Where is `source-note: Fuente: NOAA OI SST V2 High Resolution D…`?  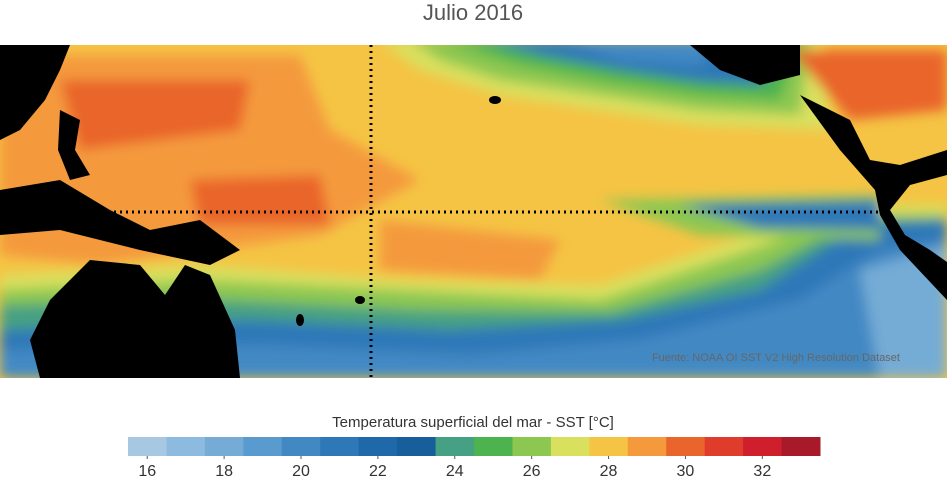 source-note: Fuente: NOAA OI SST V2 High Resolution D… is located at coordinates (776, 358).